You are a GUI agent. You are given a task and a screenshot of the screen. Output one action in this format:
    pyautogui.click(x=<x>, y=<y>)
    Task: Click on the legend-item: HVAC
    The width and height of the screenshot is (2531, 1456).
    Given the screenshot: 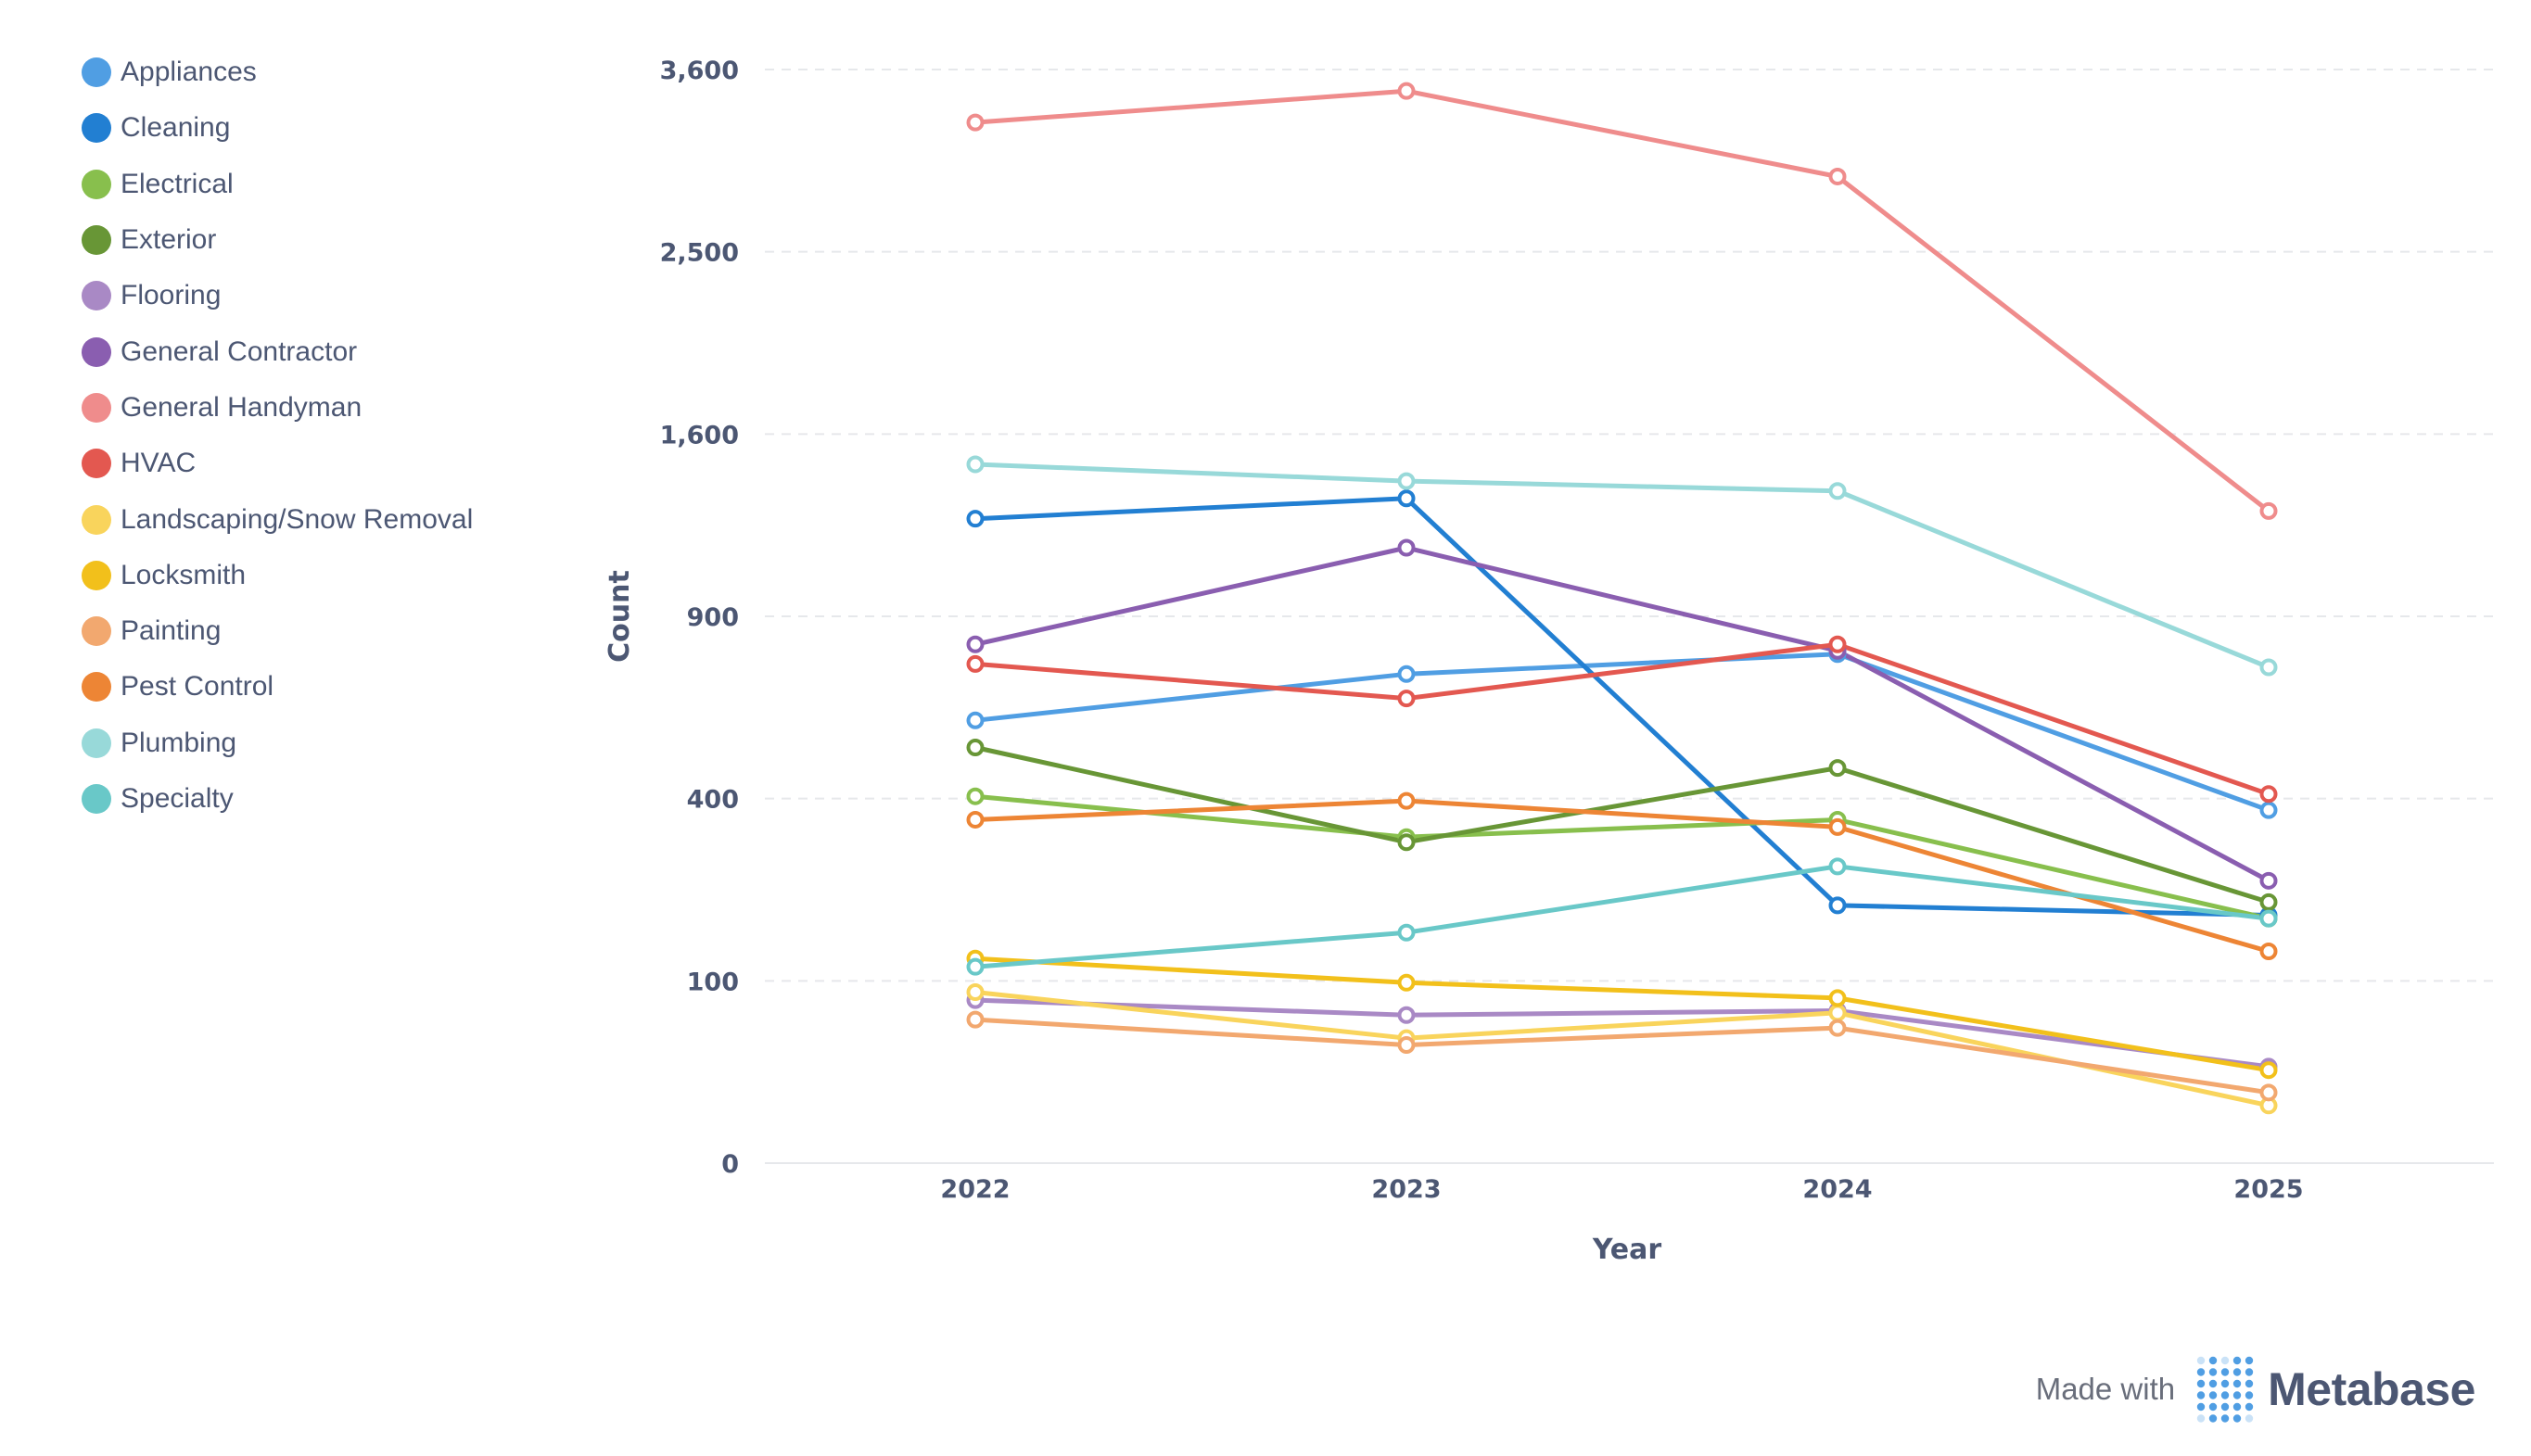 What is the action you would take?
    pyautogui.click(x=341, y=463)
    